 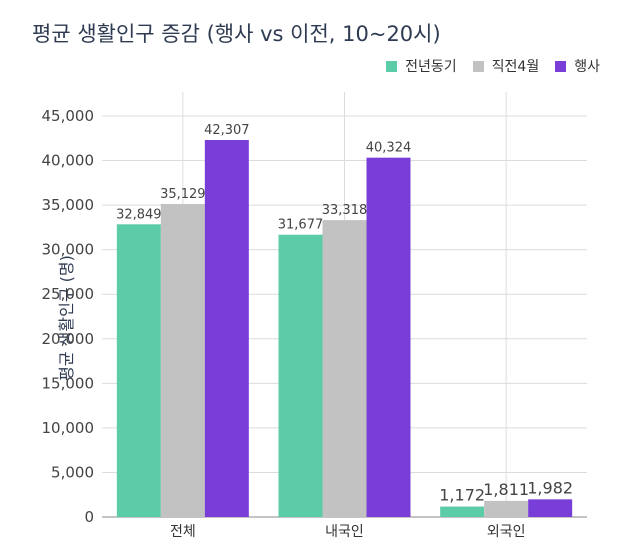 What do you see at coordinates (462, 495) in the screenshot?
I see `data-label-2-0: 1,172` at bounding box center [462, 495].